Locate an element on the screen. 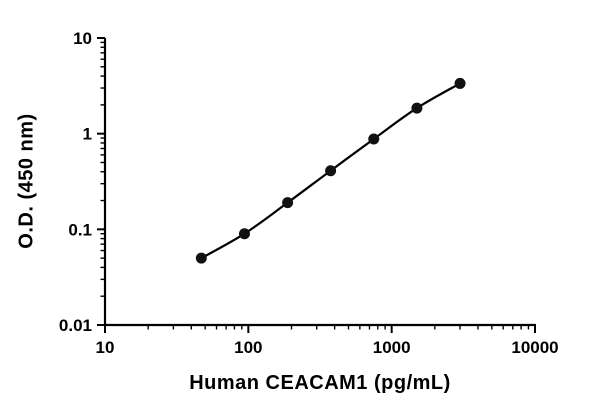 The width and height of the screenshot is (600, 414). x-tick-label: 1000 is located at coordinates (392, 347).